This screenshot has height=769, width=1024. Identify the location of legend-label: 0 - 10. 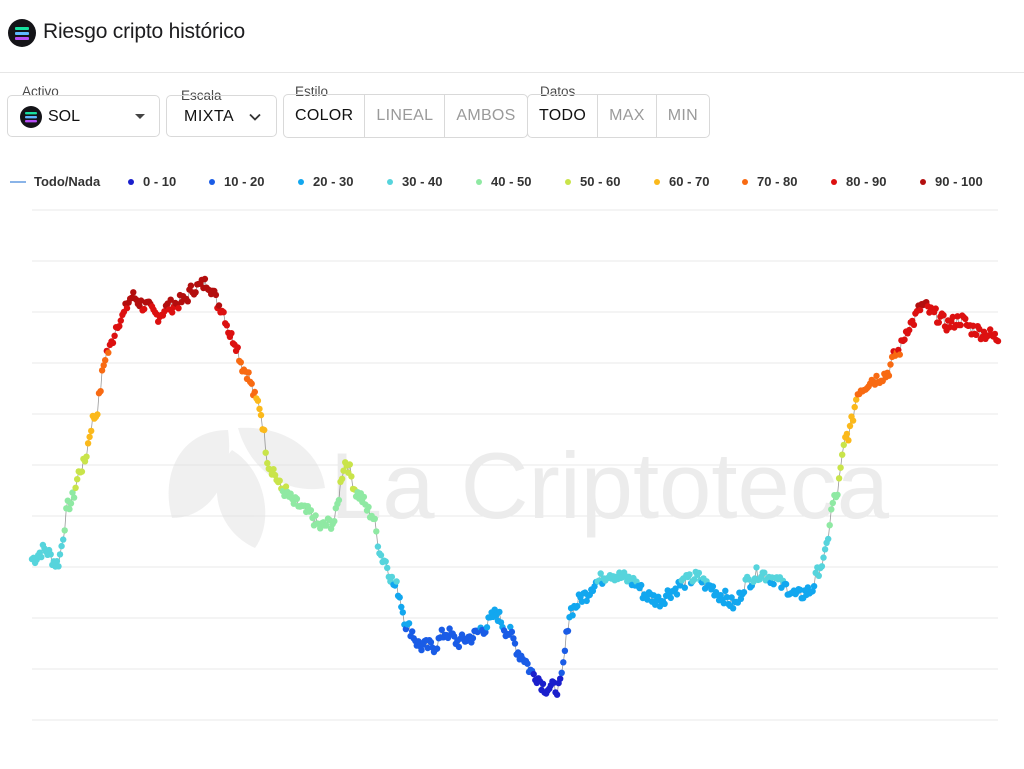
(160, 181).